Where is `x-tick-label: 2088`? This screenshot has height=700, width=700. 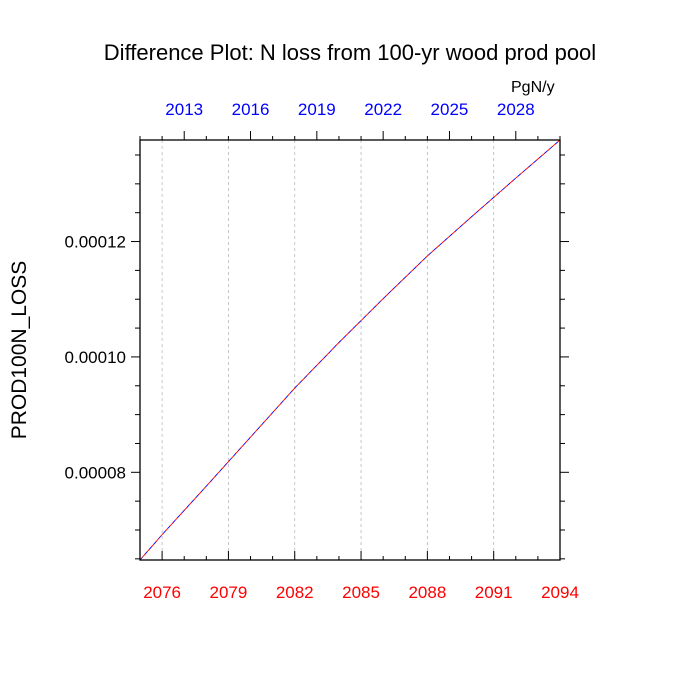 x-tick-label: 2088 is located at coordinates (427, 592).